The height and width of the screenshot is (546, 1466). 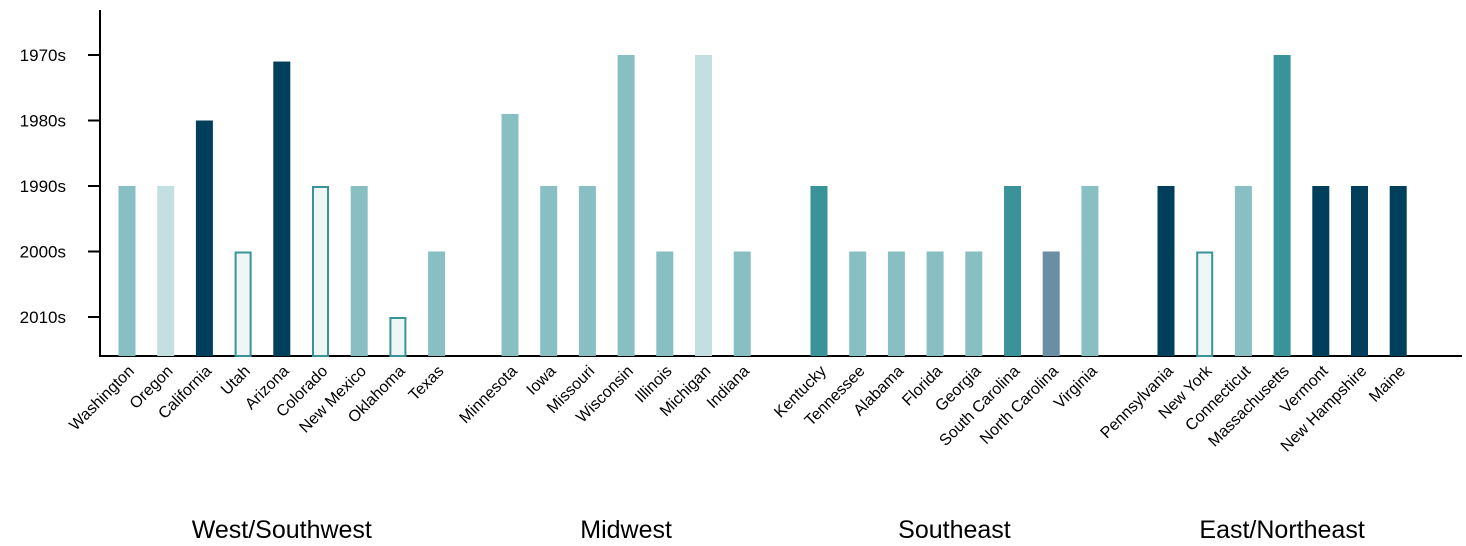 What do you see at coordinates (236, 381) in the screenshot?
I see `category-label-utah: Utah` at bounding box center [236, 381].